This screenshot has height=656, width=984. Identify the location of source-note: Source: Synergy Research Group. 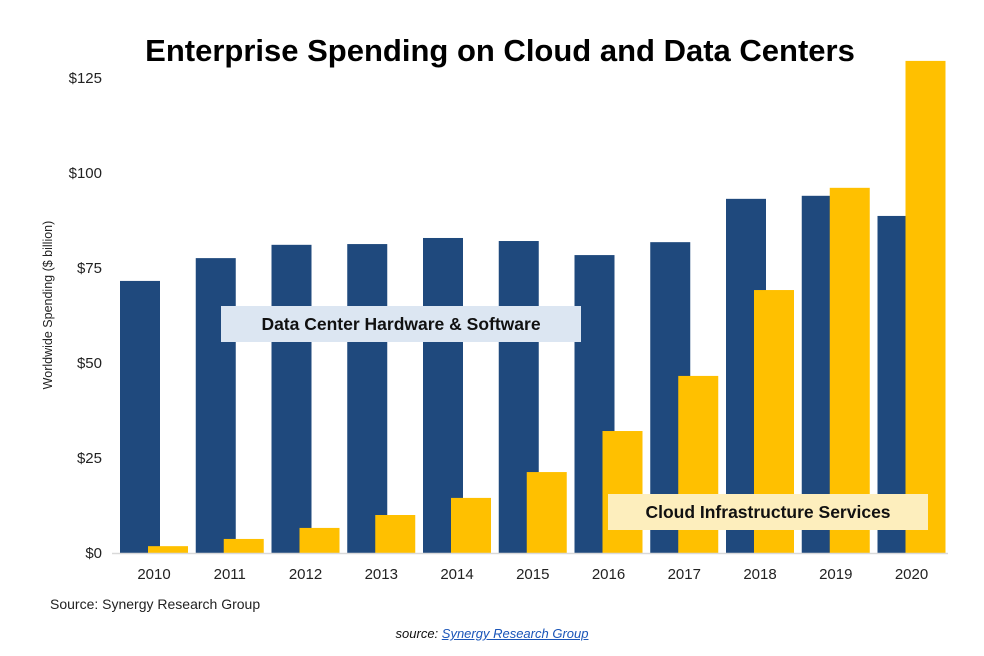
(155, 604).